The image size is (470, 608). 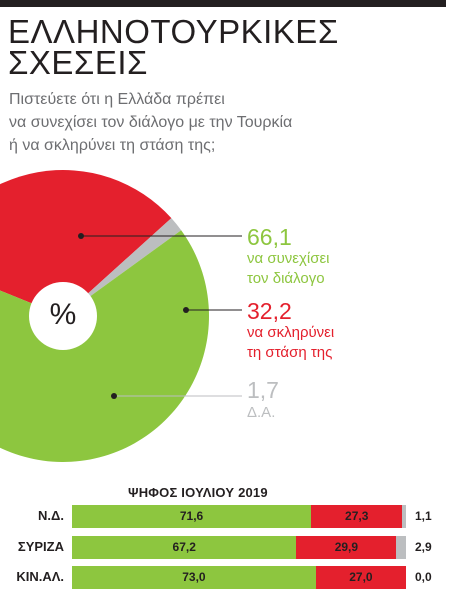 I want to click on pie-value-no-answer: 1,7, so click(x=263, y=390).